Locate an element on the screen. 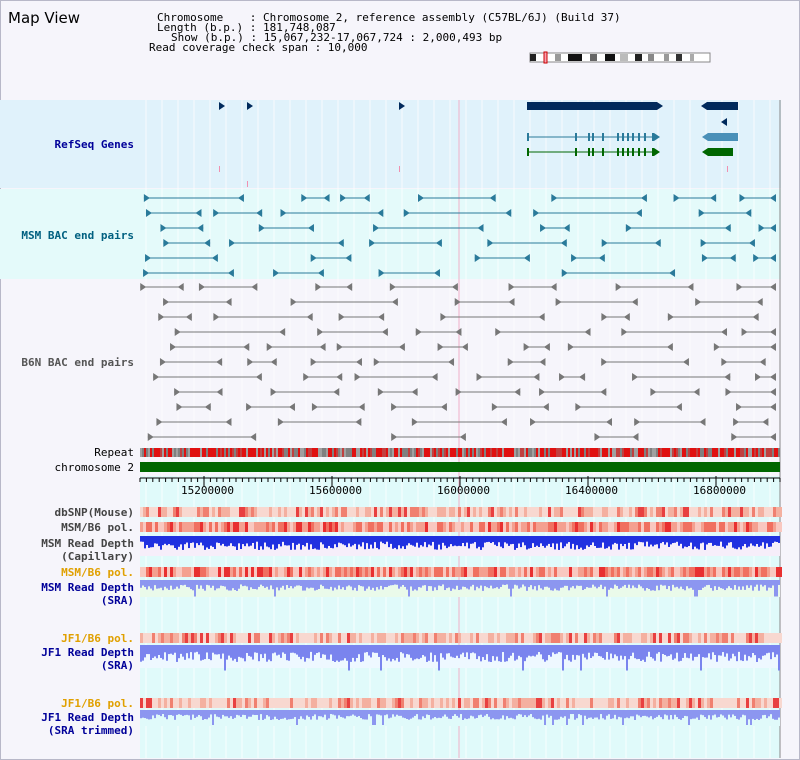  msm-depth-capillary-label-1: MSM Read Depth is located at coordinates (87, 543).